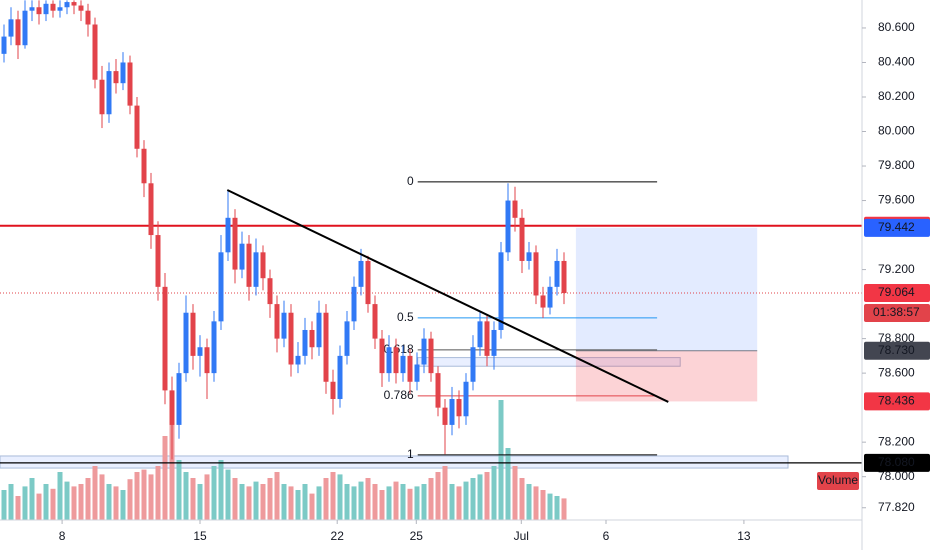  What do you see at coordinates (896, 462) in the screenshot?
I see `price-badge-label: 78.080` at bounding box center [896, 462].